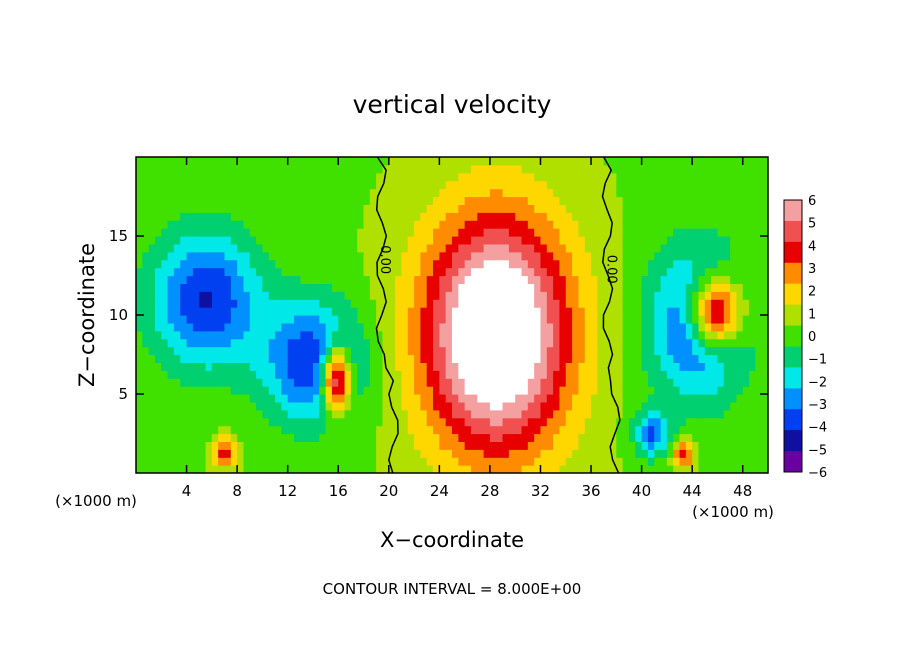 This screenshot has width=904, height=654. I want to click on x-unit-right: (×1000 m), so click(733, 512).